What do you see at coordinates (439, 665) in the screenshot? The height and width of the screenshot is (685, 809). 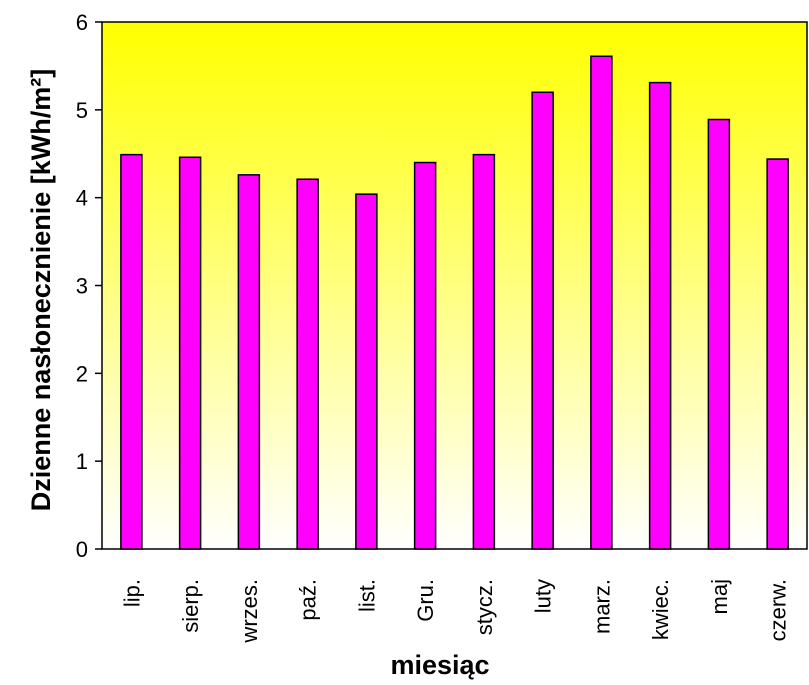 I see `x-axis-title: miesiąc` at bounding box center [439, 665].